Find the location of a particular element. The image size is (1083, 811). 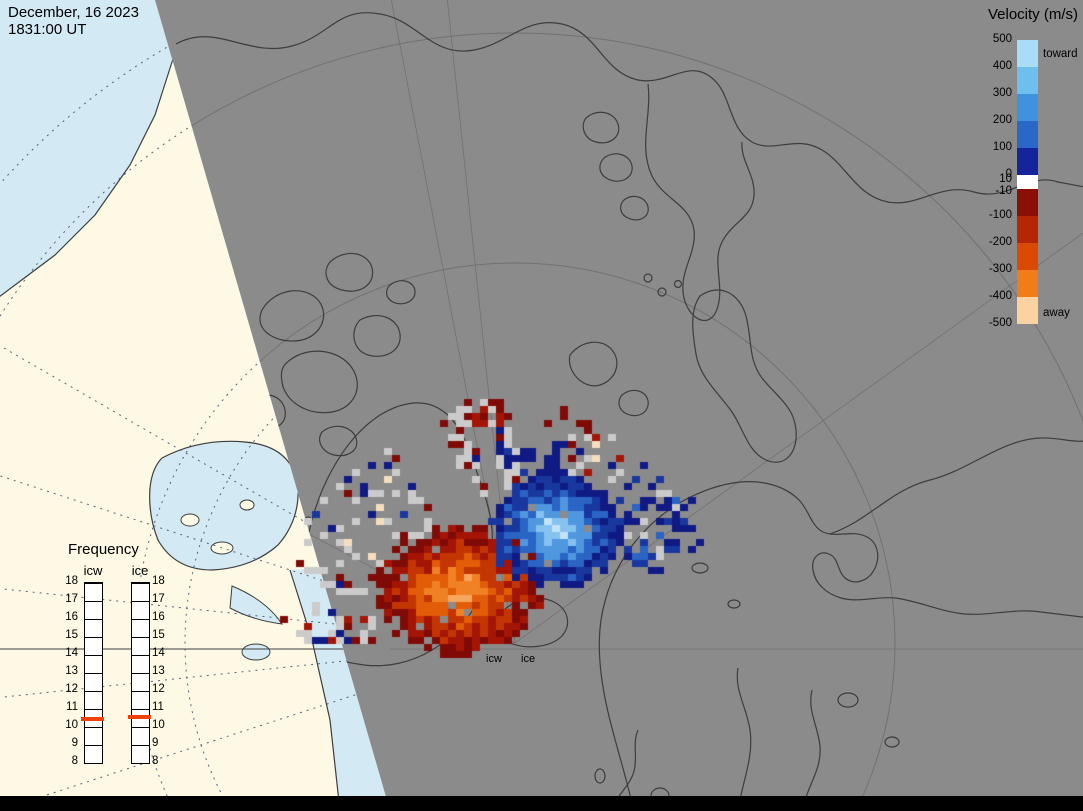

bottom-black-bar is located at coordinates (541, 803).